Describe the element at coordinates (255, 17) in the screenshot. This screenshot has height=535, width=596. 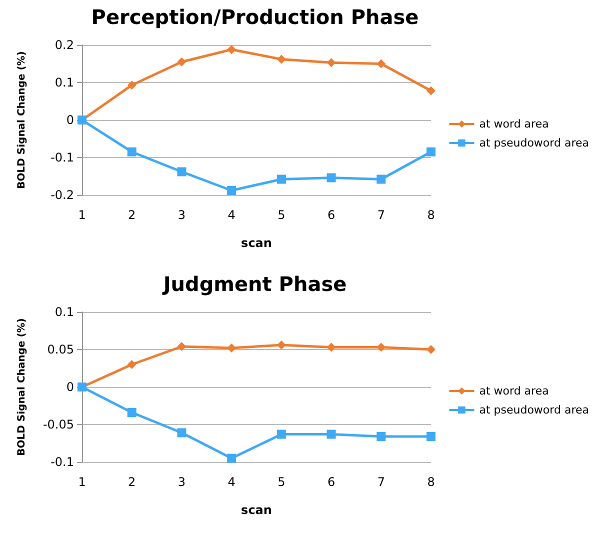
I see `chart-title: Perception/Production Phase` at that location.